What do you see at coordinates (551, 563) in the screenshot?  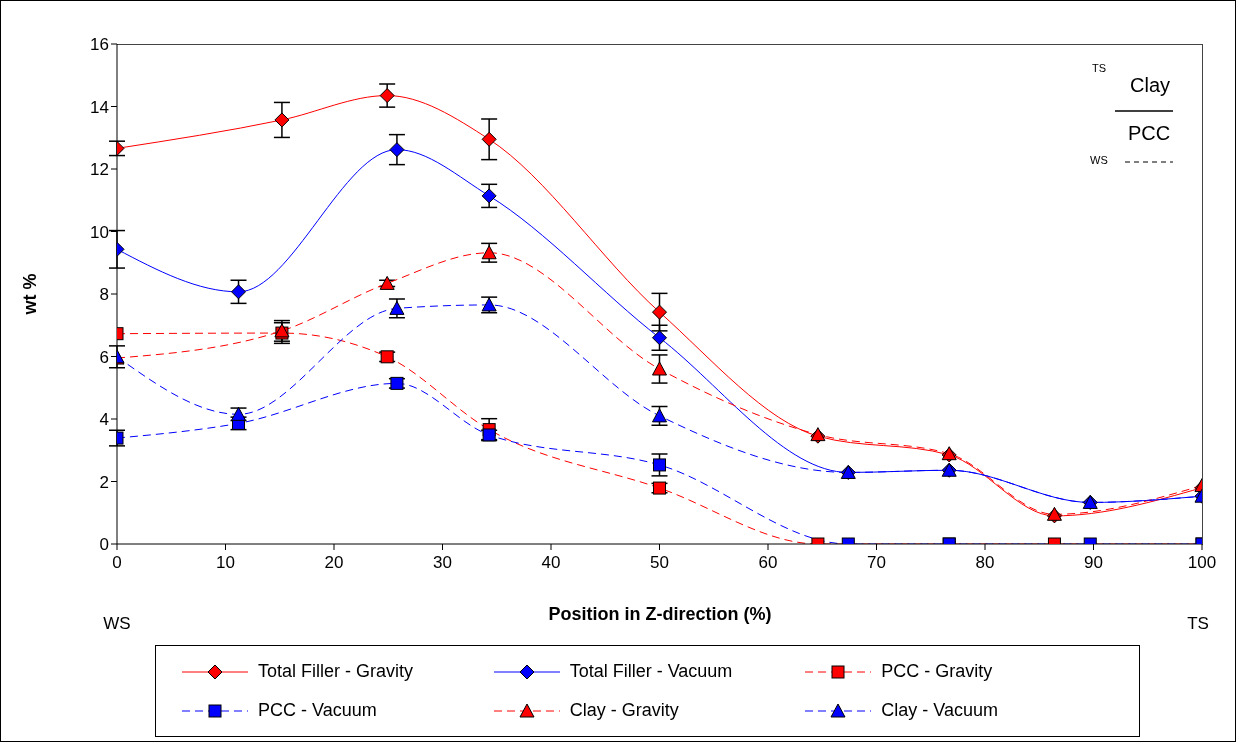 I see `x-tick-label: 40` at bounding box center [551, 563].